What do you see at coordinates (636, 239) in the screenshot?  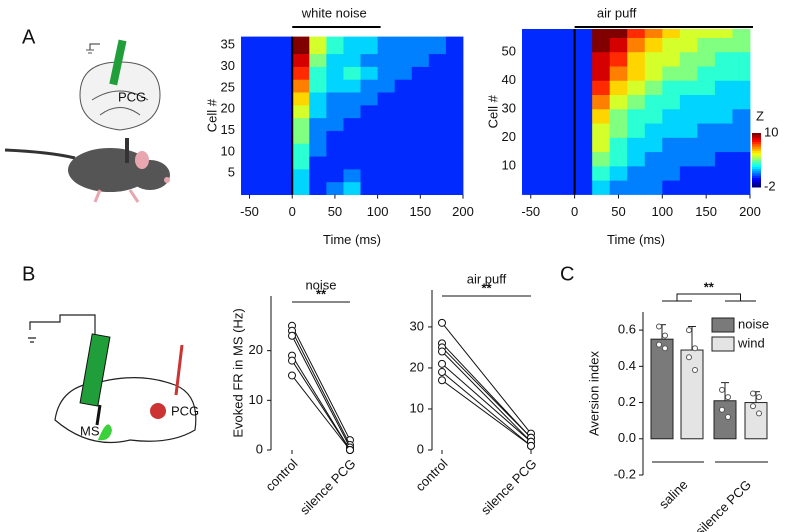 I see `x-axis-label: Time (ms)` at bounding box center [636, 239].